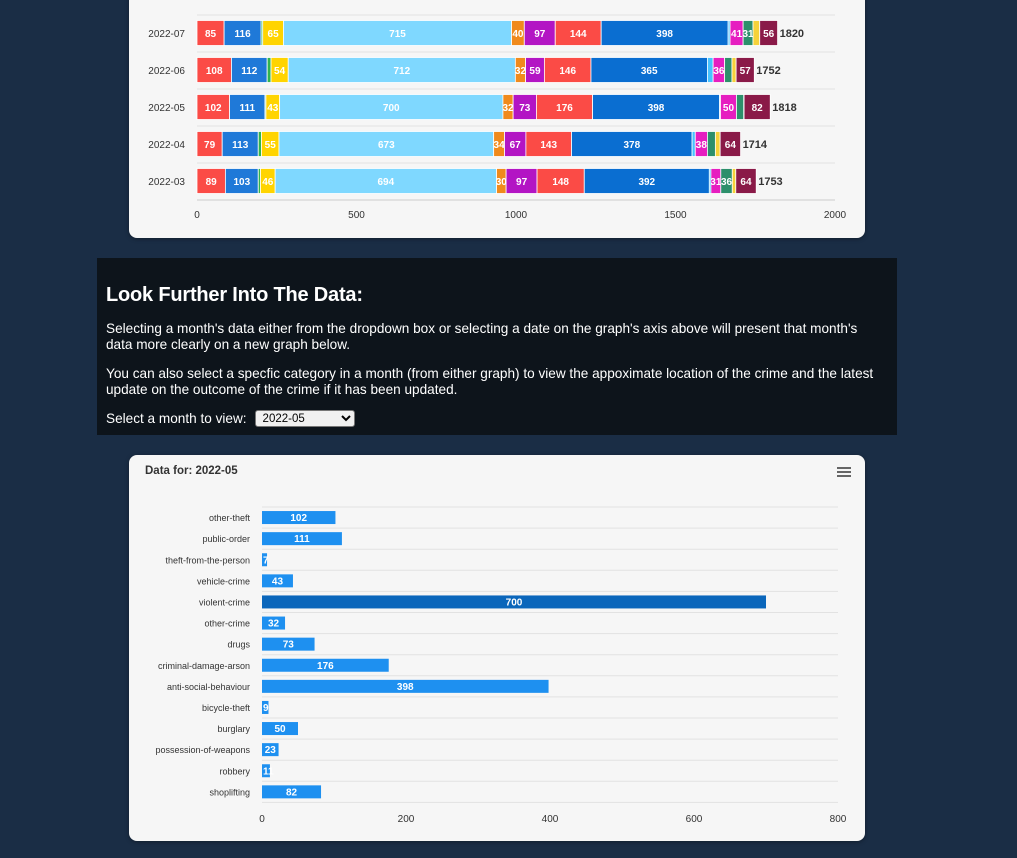 This screenshot has width=1017, height=858. What do you see at coordinates (768, 71) in the screenshot?
I see `total-label: 1752` at bounding box center [768, 71].